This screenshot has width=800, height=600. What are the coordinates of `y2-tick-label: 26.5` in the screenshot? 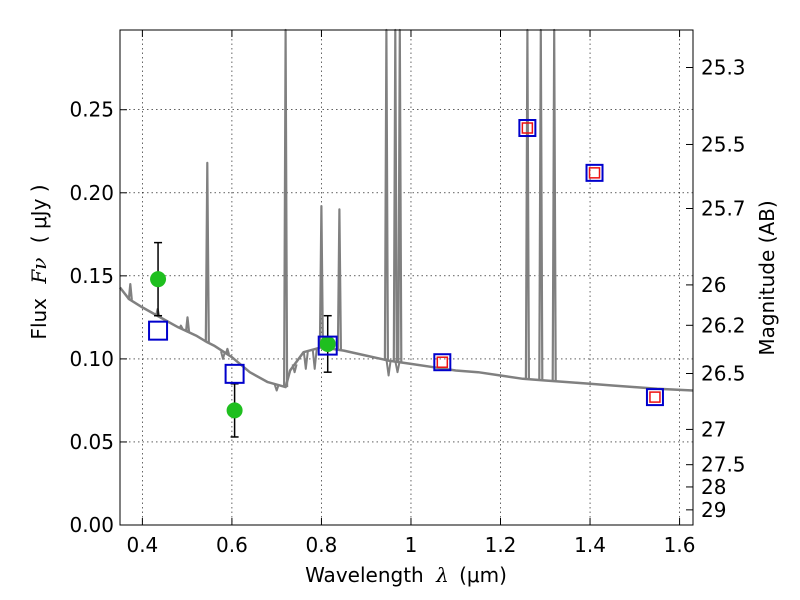 It's located at (723, 374).